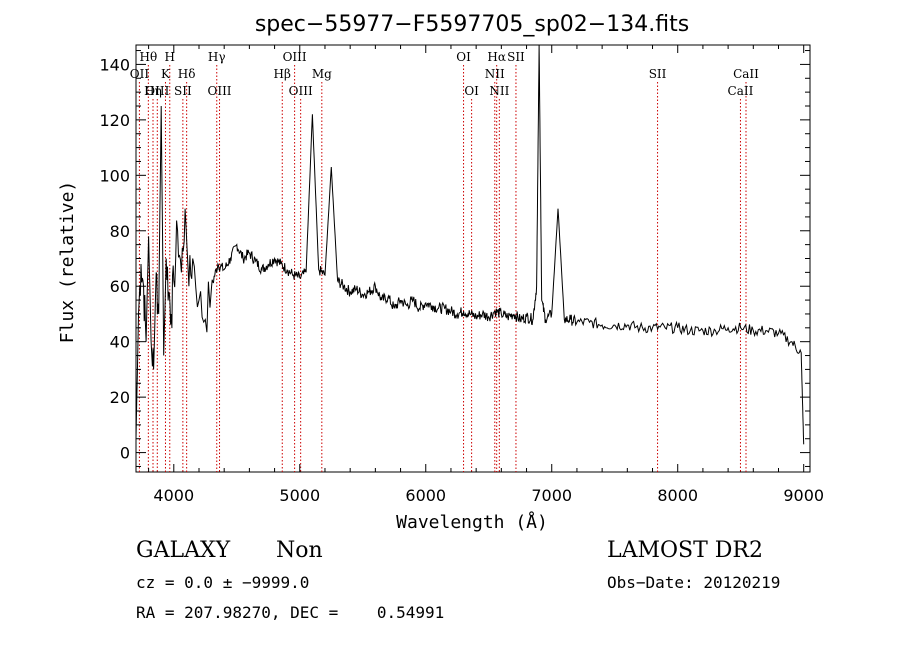 The image size is (900, 649). Describe the element at coordinates (551, 495) in the screenshot. I see `x-tick-label: 7000` at that location.